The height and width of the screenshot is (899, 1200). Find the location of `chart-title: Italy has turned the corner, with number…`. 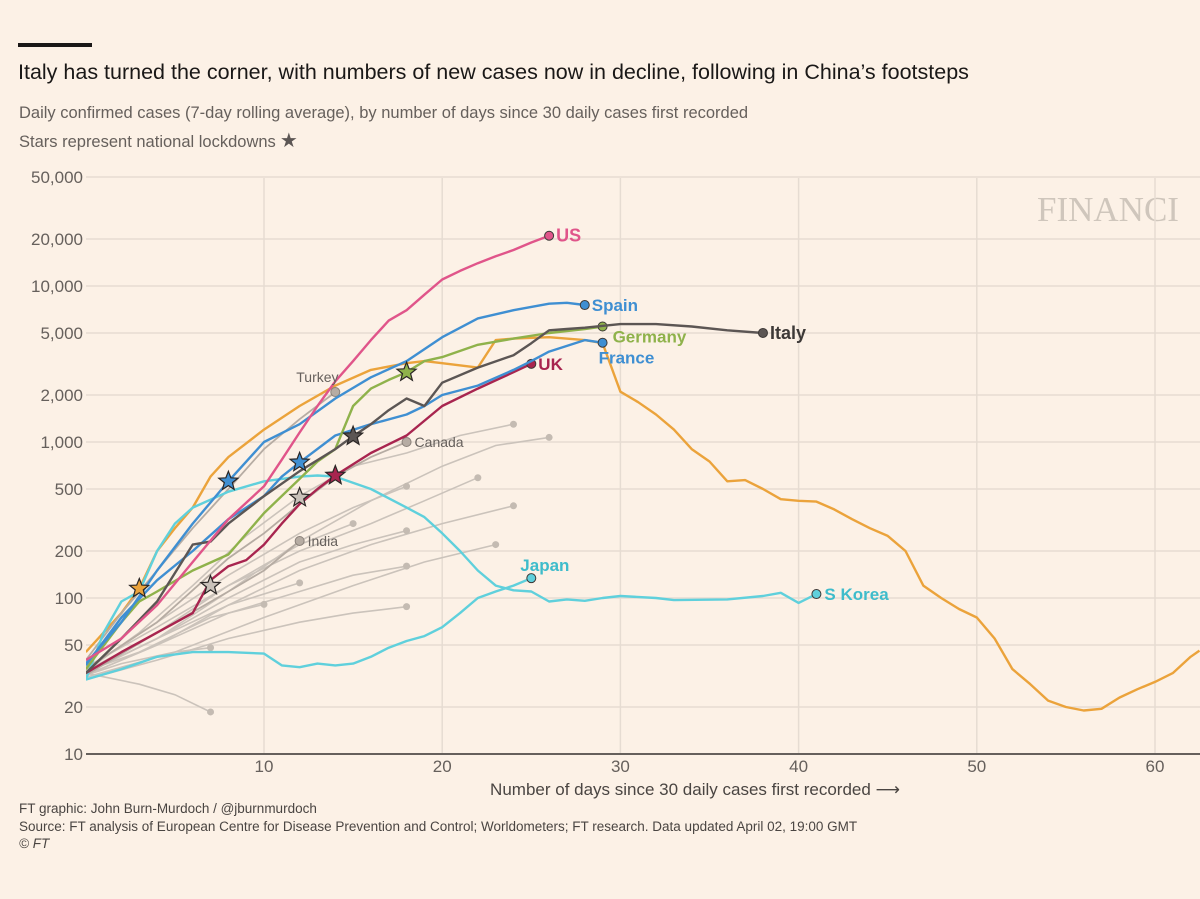

chart-title: Italy has turned the corner, with number… is located at coordinates (493, 72).